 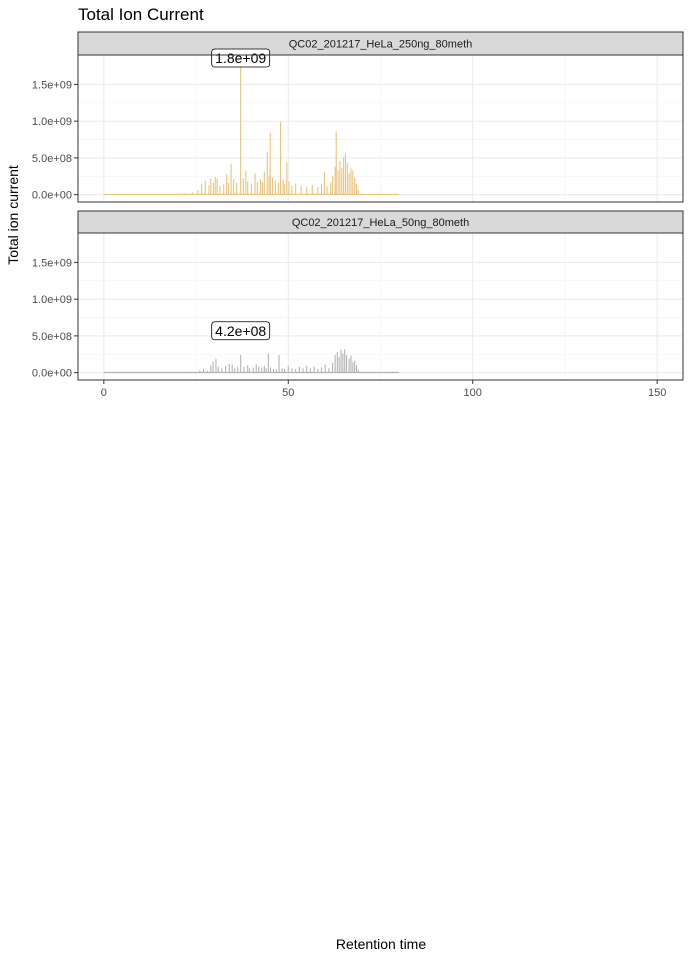 I want to click on y-axis-title: Total ion current, so click(x=13, y=215).